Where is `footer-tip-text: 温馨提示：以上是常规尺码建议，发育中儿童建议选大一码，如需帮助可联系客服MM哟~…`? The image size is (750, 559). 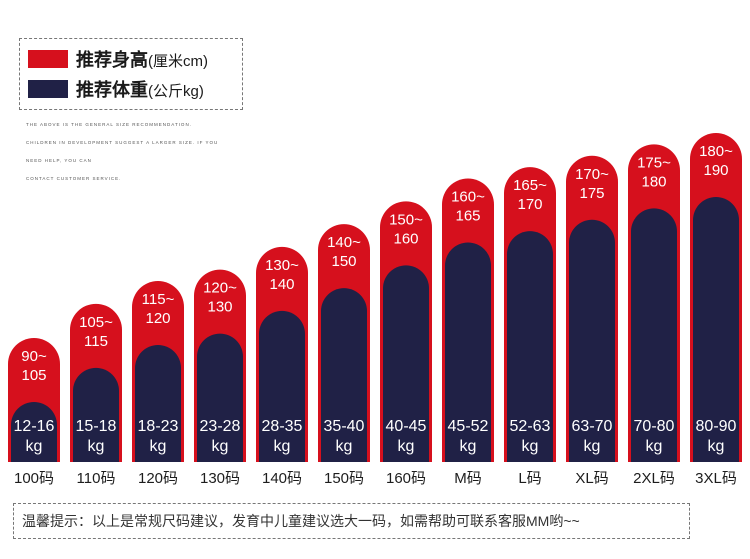 footer-tip-text: 温馨提示：以上是常规尺码建议，发育中儿童建议选大一码，如需帮助可联系客服MM哟~… is located at coordinates (301, 521).